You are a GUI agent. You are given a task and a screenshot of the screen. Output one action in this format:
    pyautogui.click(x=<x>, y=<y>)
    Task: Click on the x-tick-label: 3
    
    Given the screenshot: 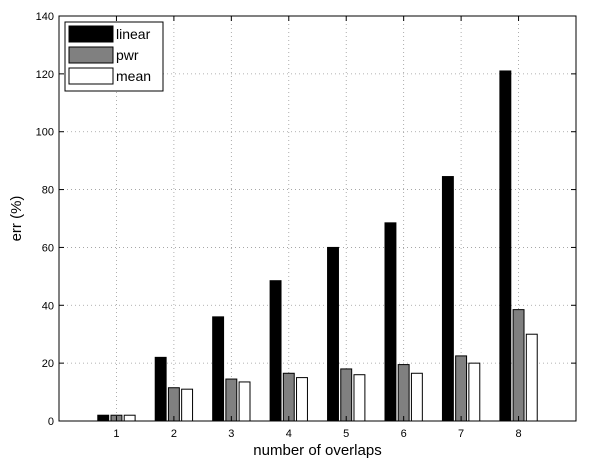 What is the action you would take?
    pyautogui.click(x=231, y=434)
    